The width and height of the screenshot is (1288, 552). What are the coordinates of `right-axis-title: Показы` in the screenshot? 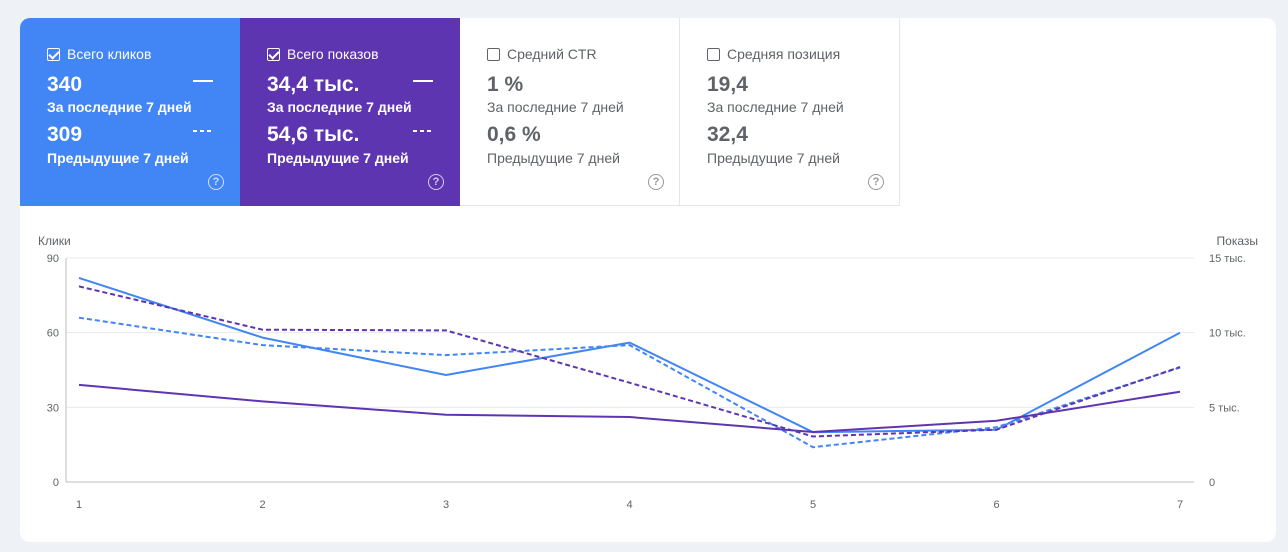 It's located at (1237, 241).